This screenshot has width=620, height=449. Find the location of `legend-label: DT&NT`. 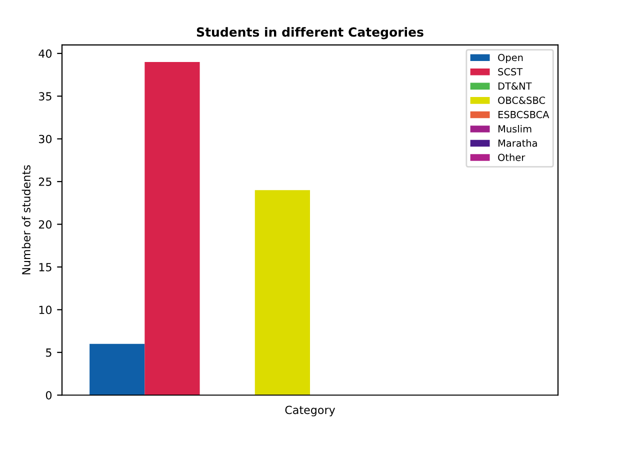

legend-label: DT&NT is located at coordinates (515, 86).